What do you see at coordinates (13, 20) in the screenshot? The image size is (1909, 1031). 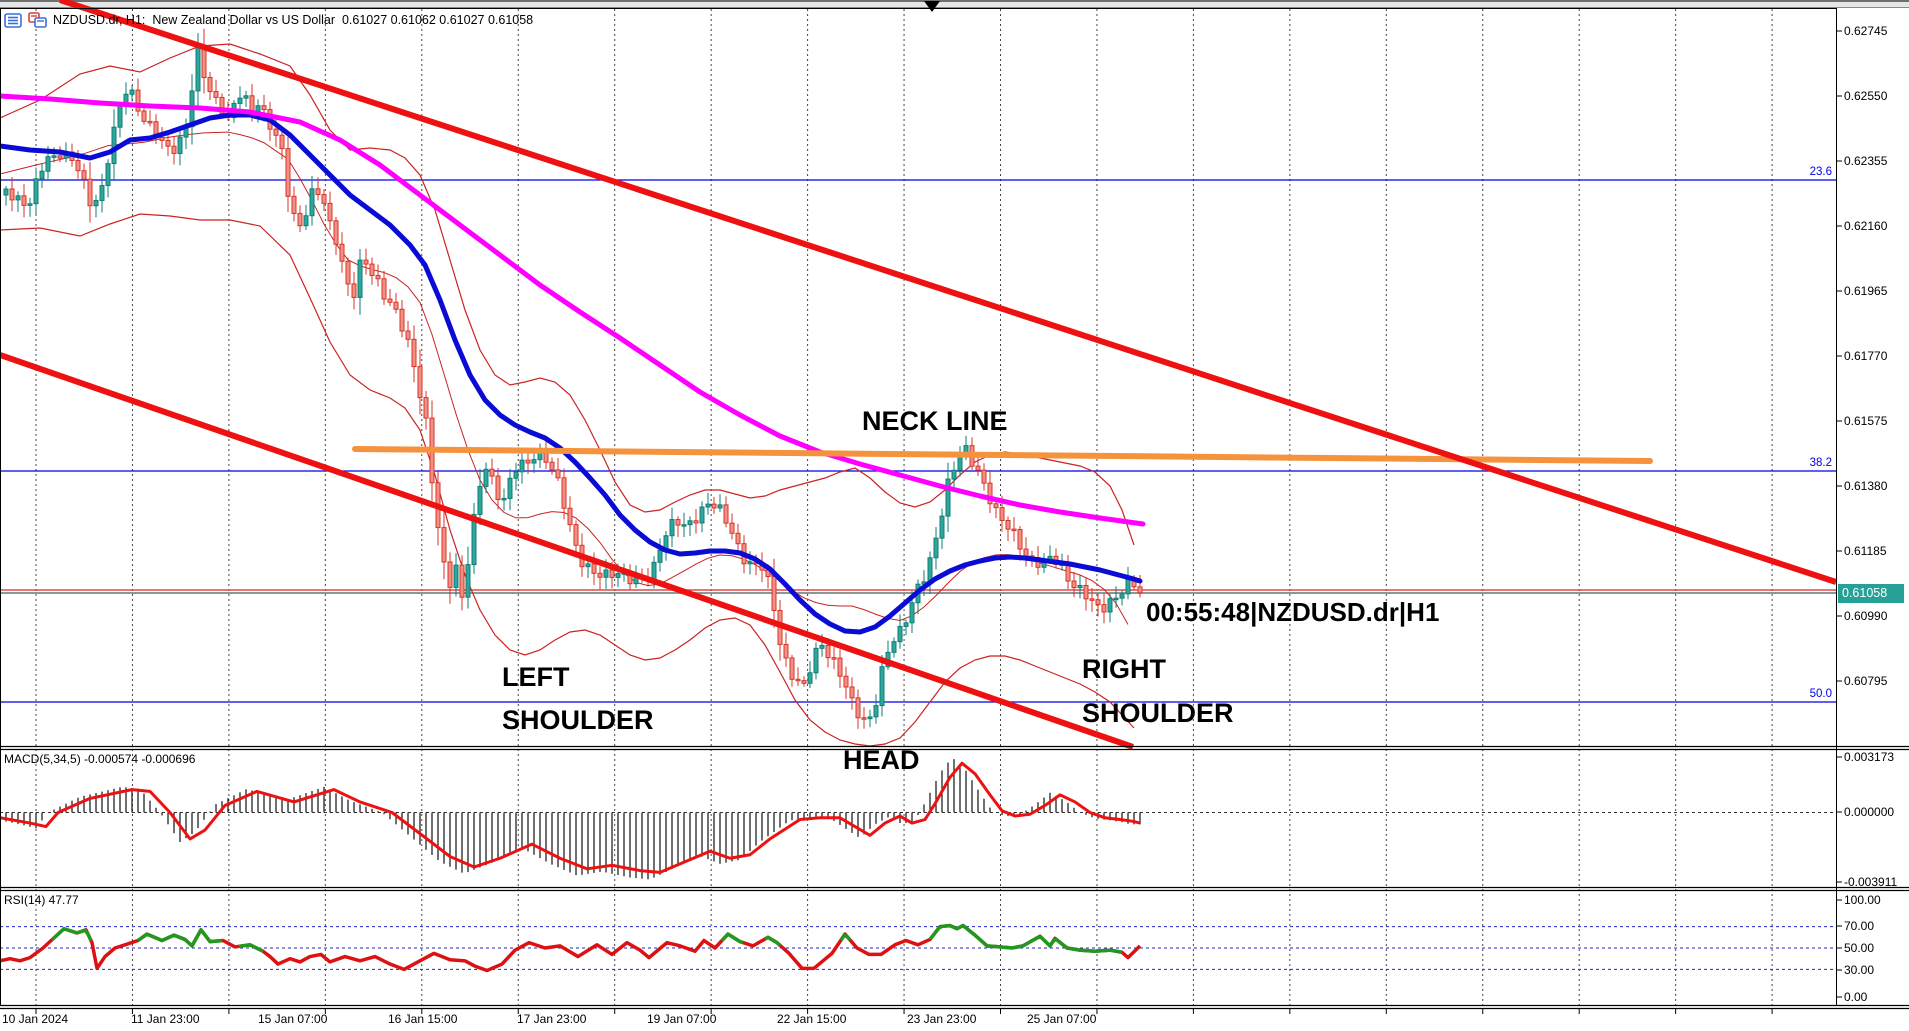 I see `chart-list-icon` at bounding box center [13, 20].